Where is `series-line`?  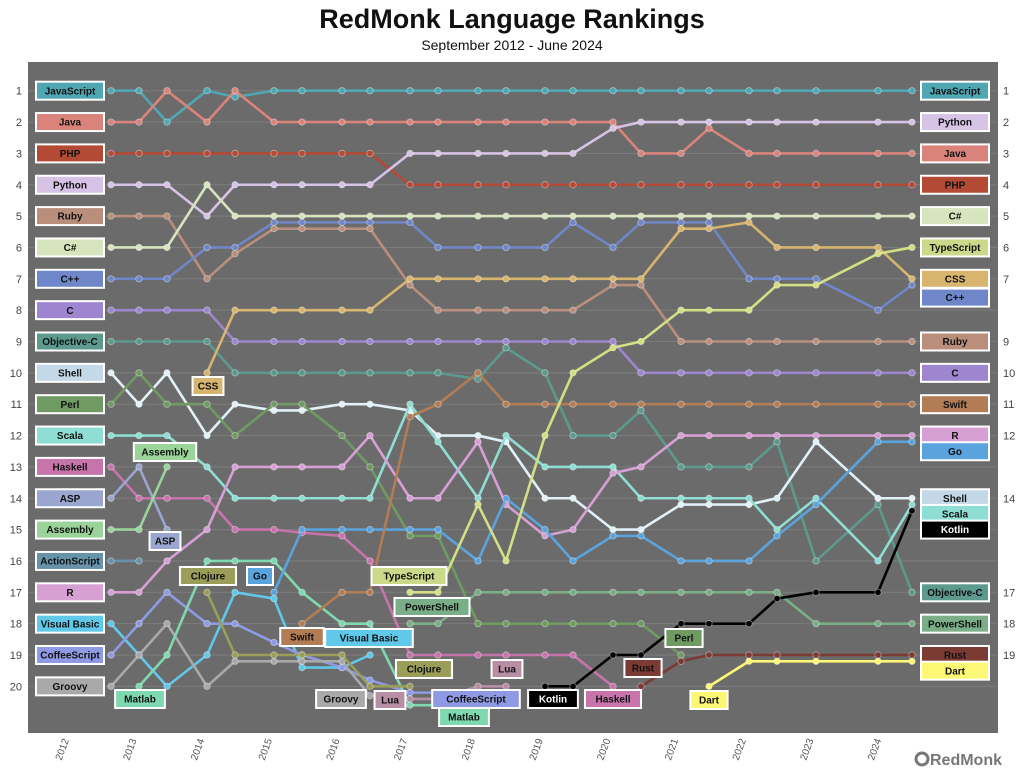
series-line is located at coordinates (362, 577).